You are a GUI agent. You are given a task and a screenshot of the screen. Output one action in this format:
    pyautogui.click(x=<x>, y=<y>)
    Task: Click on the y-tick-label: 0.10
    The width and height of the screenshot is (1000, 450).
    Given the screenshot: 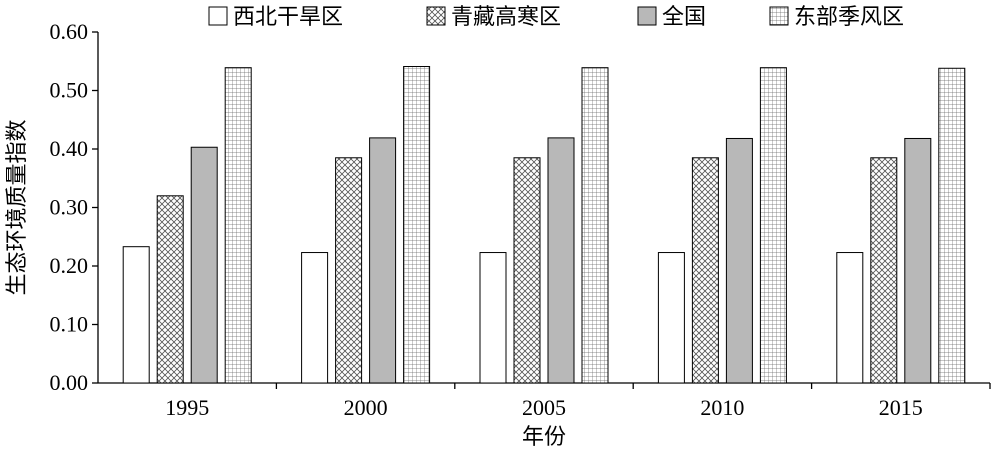 What is the action you would take?
    pyautogui.click(x=69, y=324)
    